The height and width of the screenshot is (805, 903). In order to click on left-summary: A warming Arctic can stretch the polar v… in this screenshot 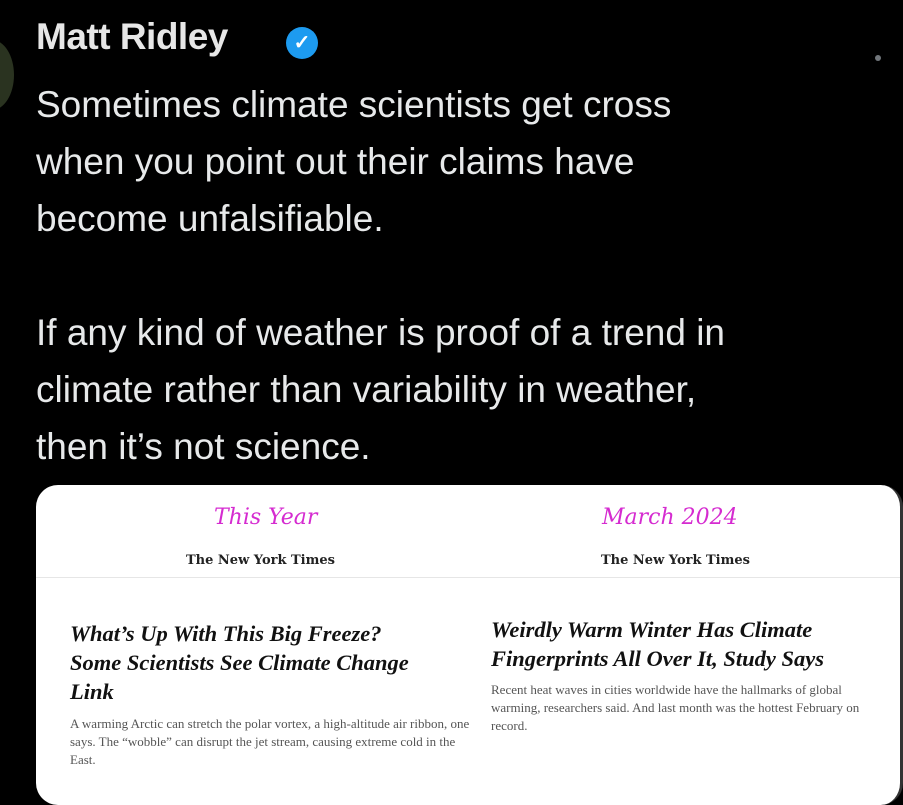, I will do `click(270, 741)`.